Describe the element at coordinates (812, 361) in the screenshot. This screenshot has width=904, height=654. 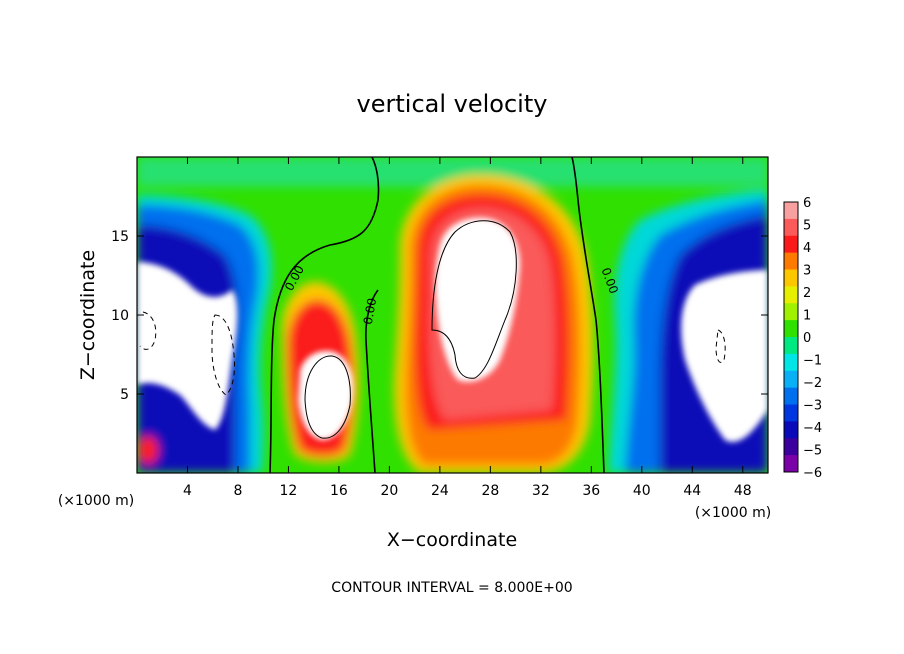
I see `colorbar-label: −1` at that location.